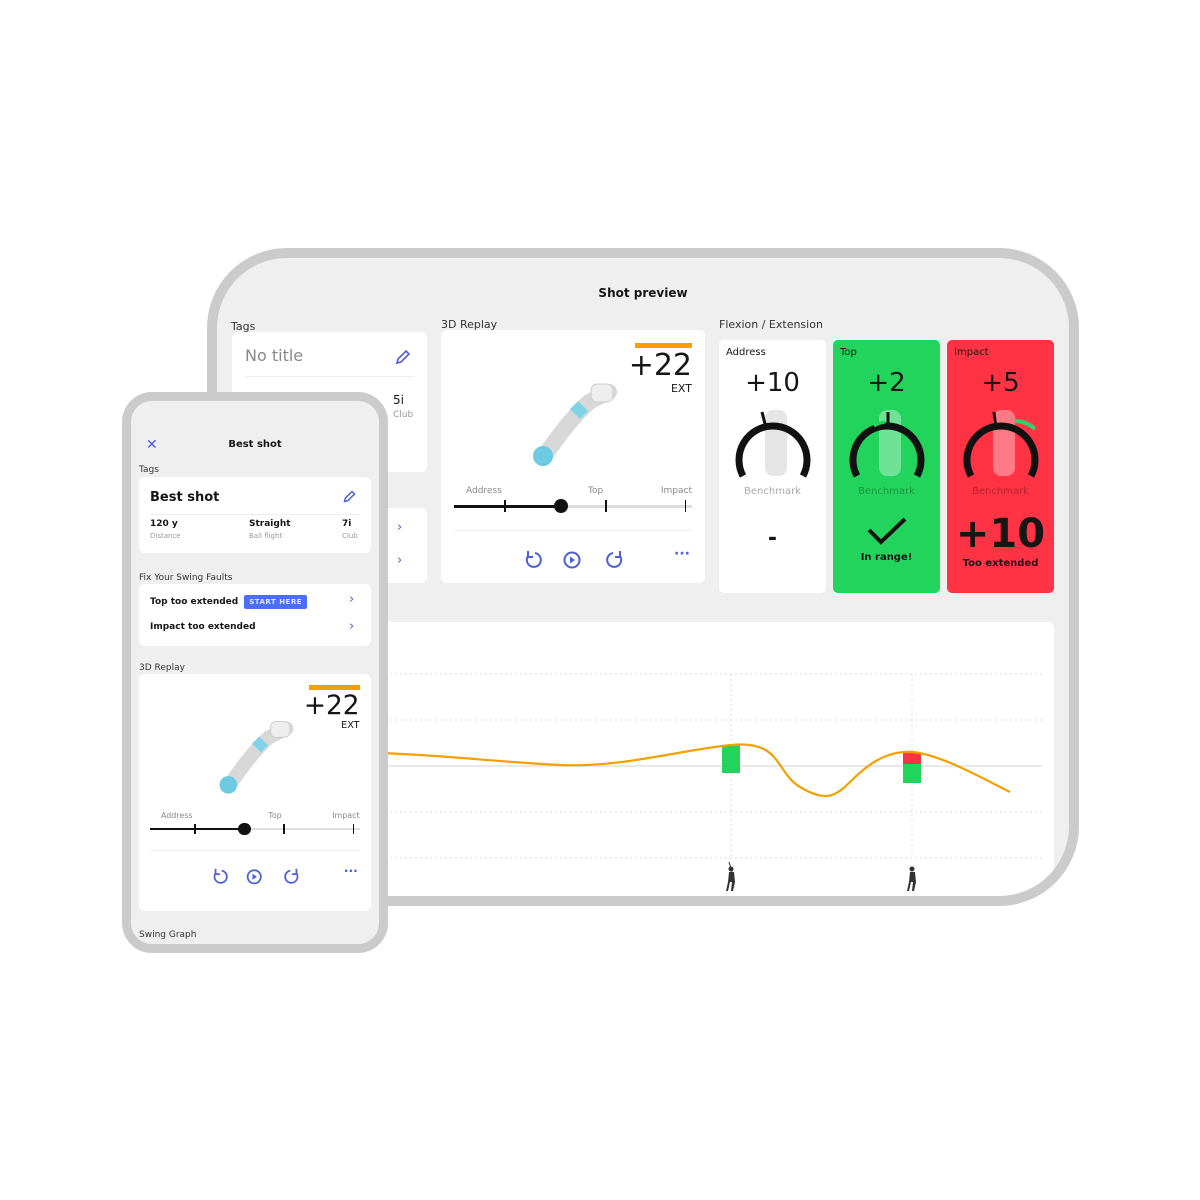 This screenshot has width=1200, height=1200. I want to click on stat-label: Ball flight, so click(266, 536).